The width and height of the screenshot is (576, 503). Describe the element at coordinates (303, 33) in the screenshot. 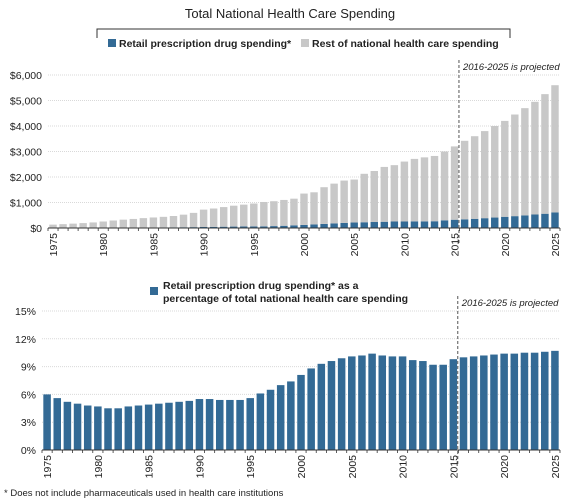

I see `title-bracket` at that location.